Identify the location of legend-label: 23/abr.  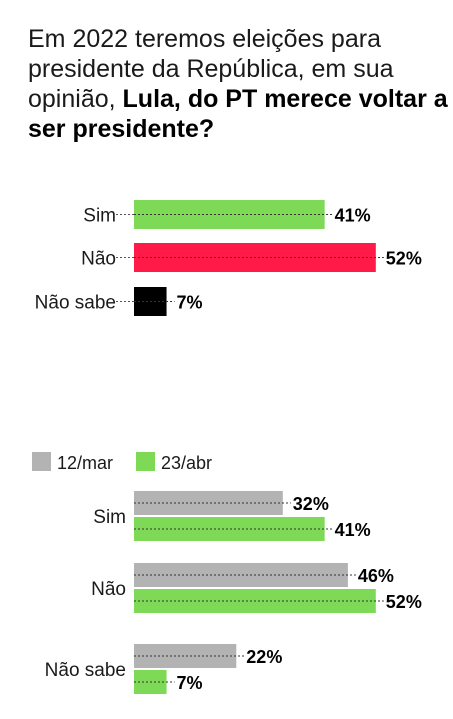
(186, 463).